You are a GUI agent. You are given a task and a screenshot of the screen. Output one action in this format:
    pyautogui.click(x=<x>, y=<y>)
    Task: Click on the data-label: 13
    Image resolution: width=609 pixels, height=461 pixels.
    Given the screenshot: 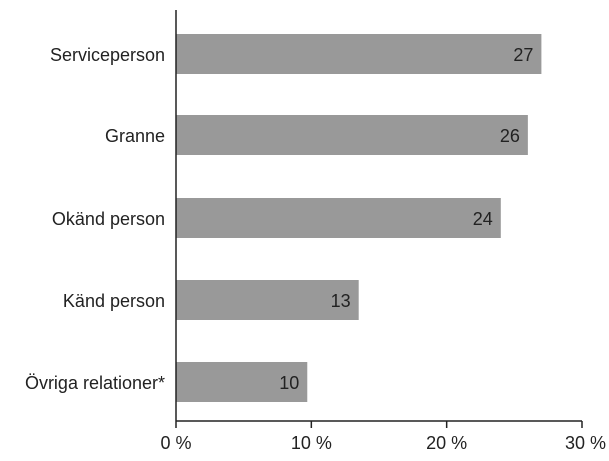 What is the action you would take?
    pyautogui.click(x=341, y=301)
    